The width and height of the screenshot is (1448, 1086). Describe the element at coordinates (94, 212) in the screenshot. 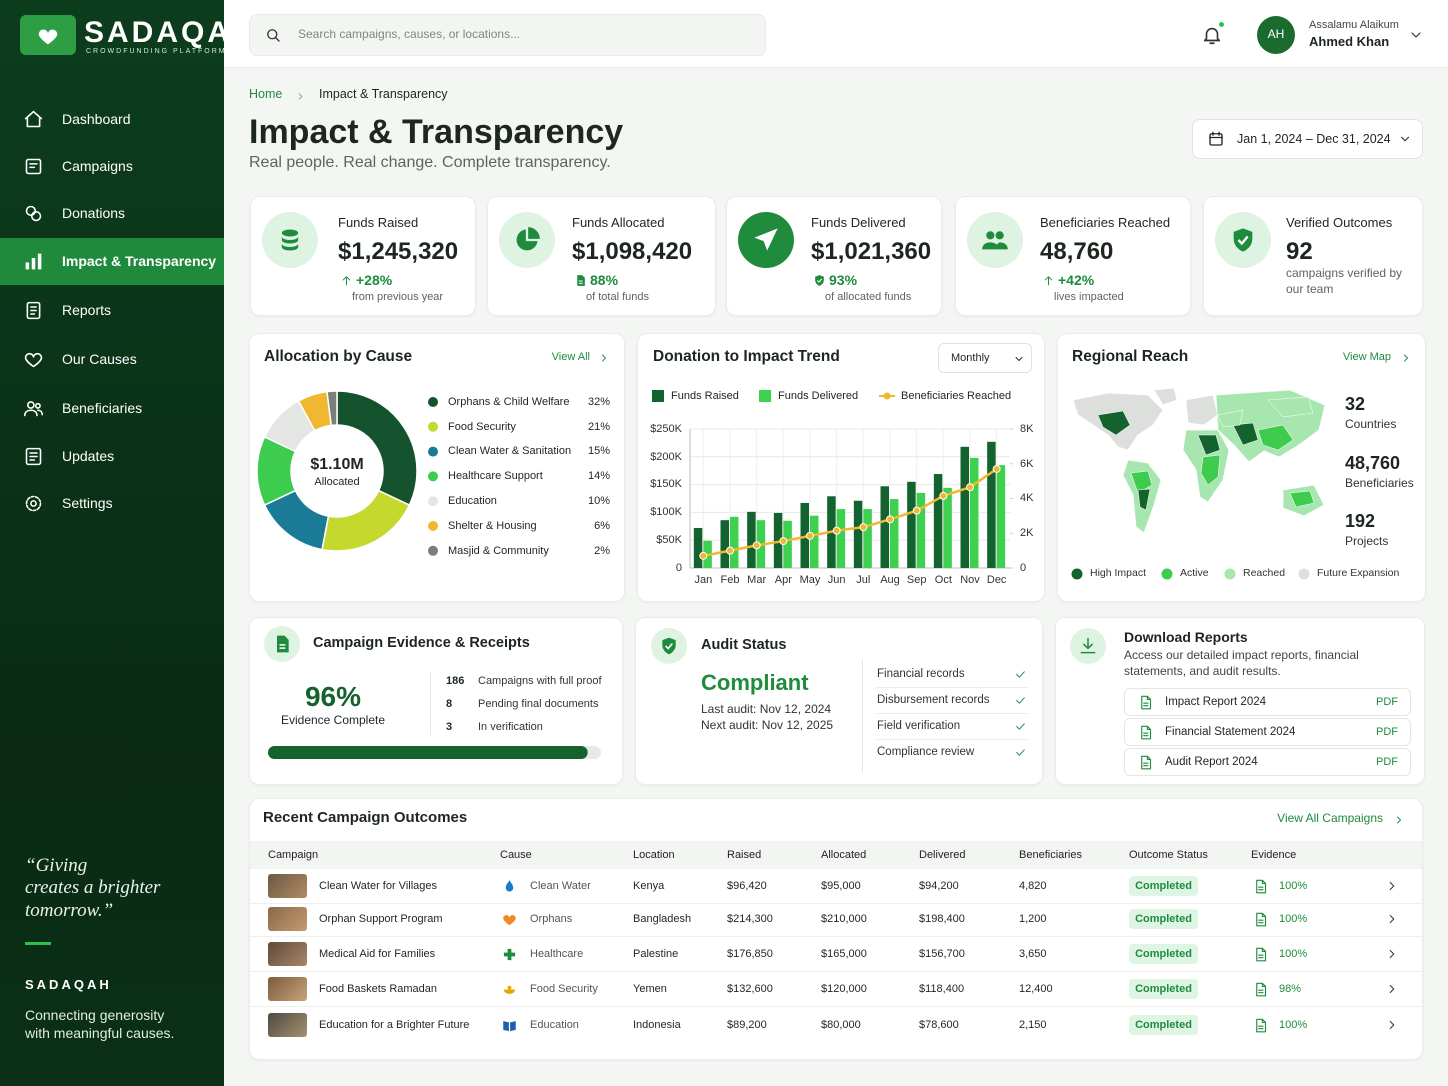

I see `nav-label: Donations` at that location.